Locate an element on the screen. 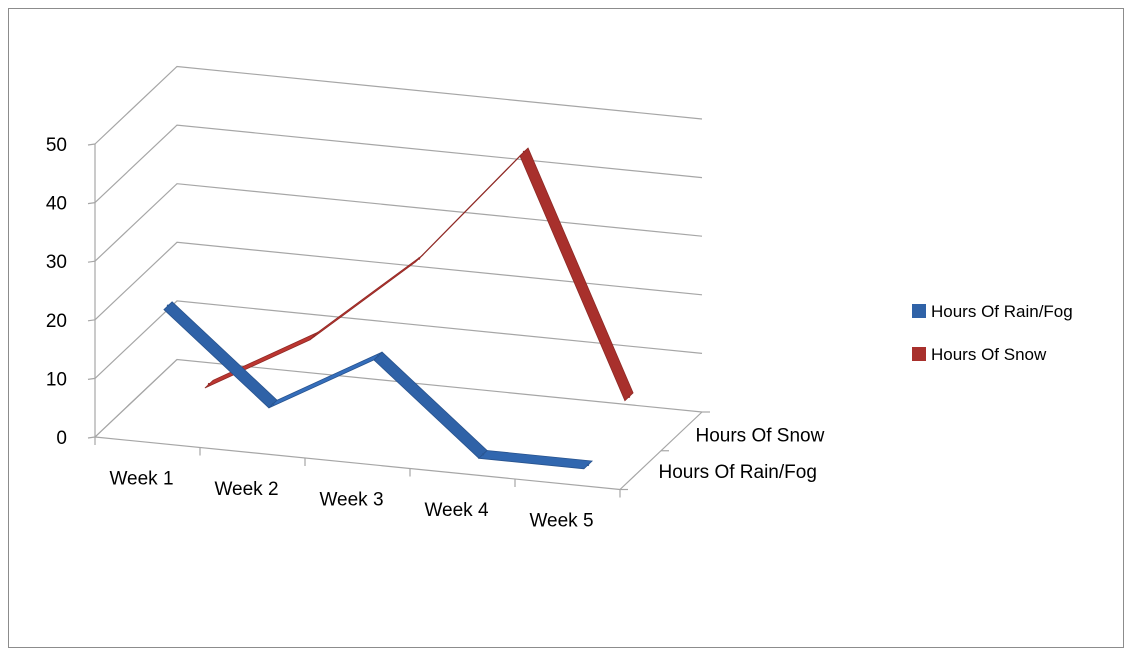  floor-left-edge is located at coordinates (136, 398).